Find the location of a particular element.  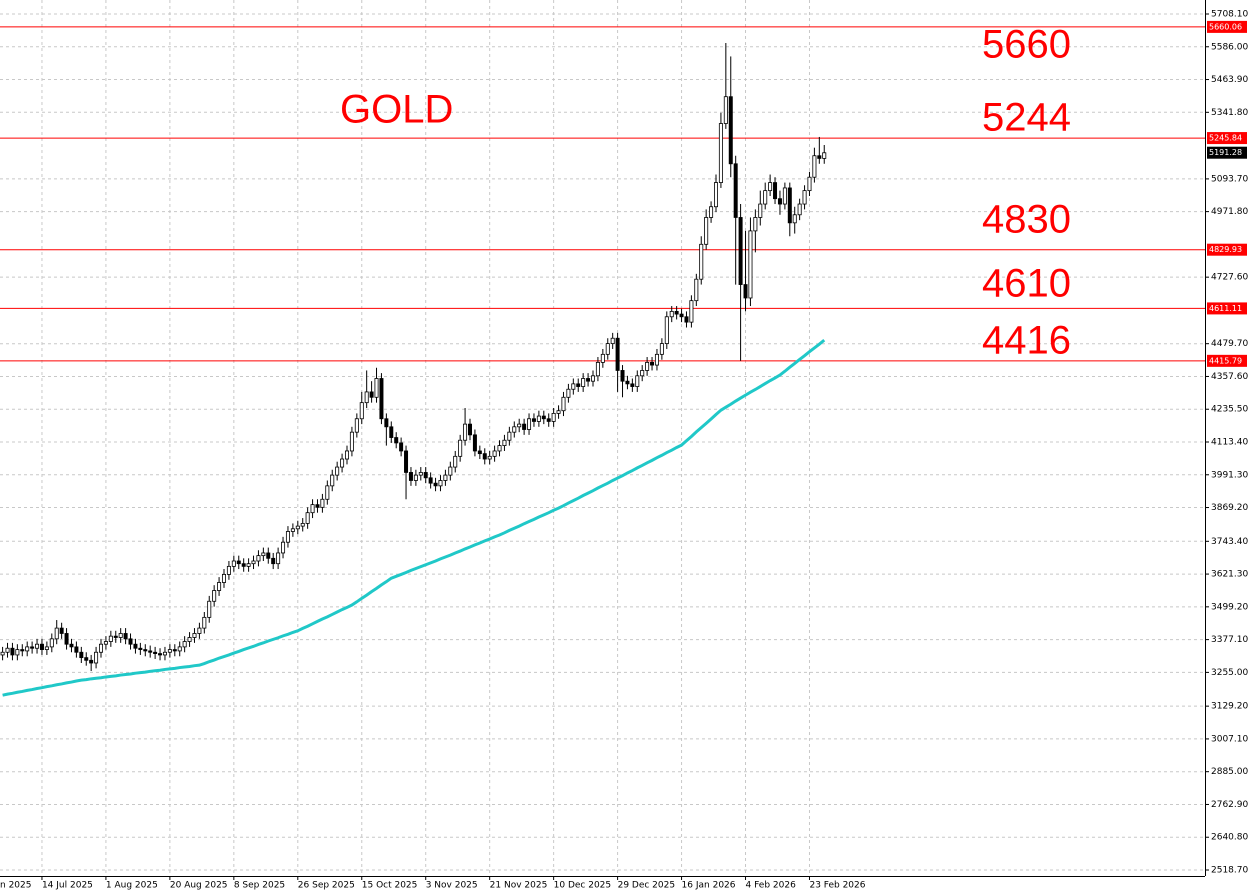

y-tick-label: 3007.10 is located at coordinates (1229, 739).